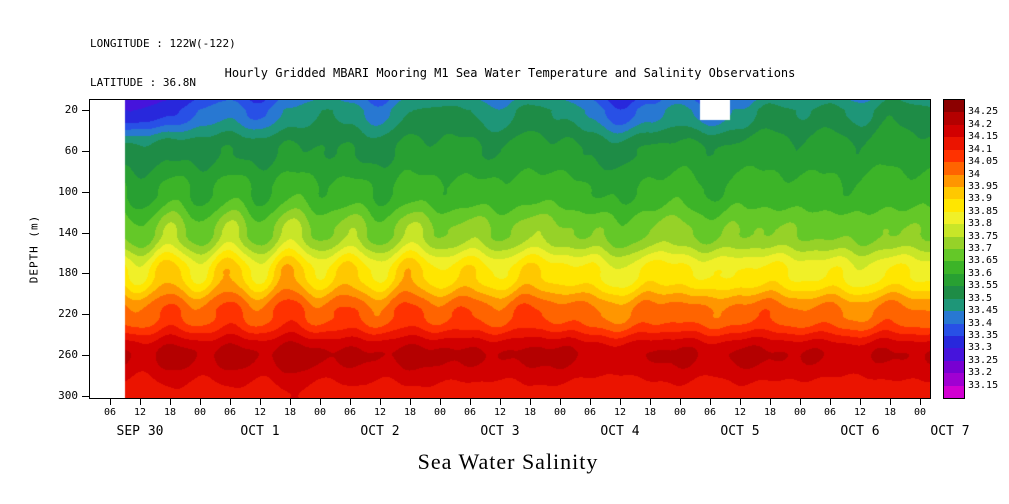 The width and height of the screenshot is (1009, 504). Describe the element at coordinates (950, 431) in the screenshot. I see `x-day-label: OCT 7` at that location.